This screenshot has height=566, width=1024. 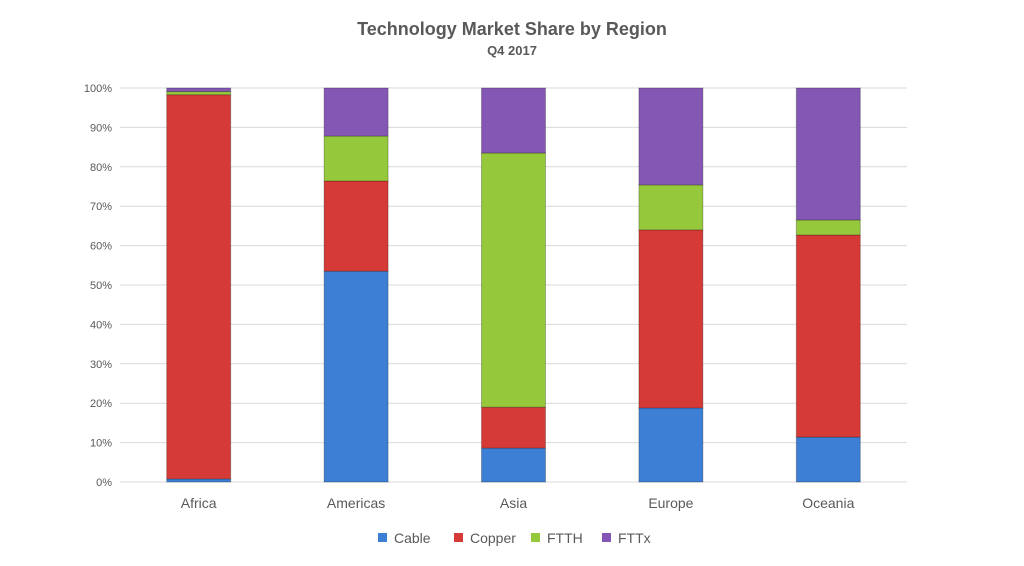 I want to click on y-tick-label: 100%, so click(x=98, y=89).